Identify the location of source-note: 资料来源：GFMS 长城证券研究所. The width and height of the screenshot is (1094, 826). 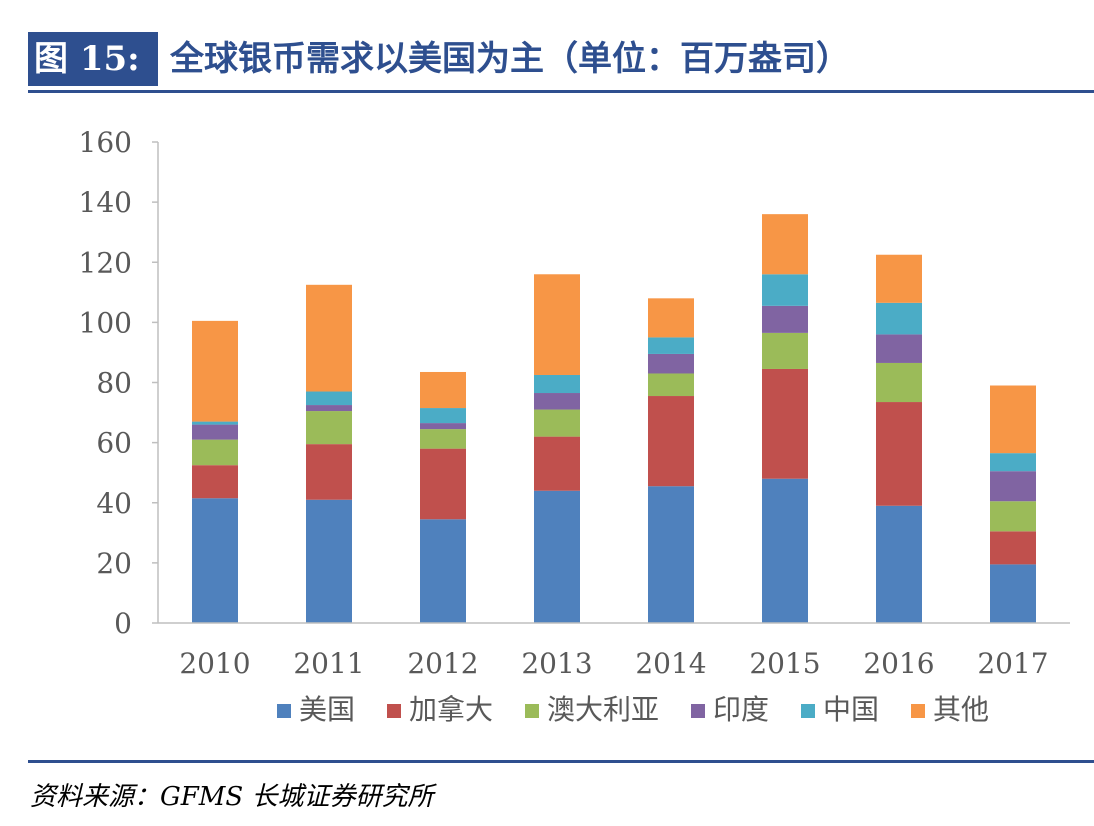
(232, 797).